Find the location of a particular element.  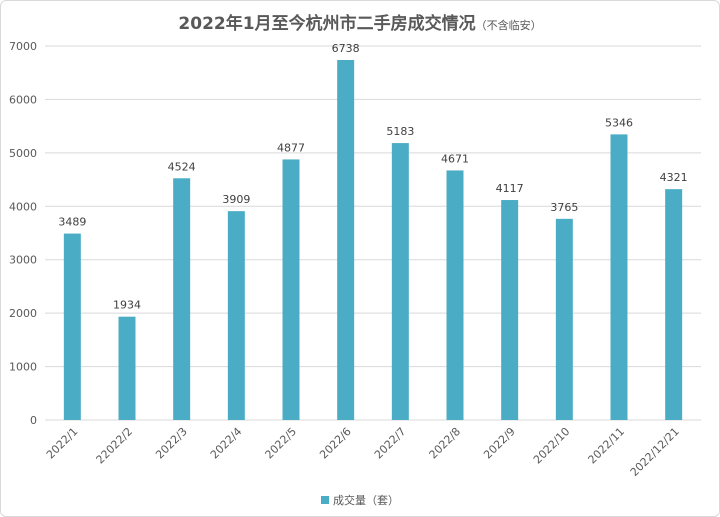

chart-subtitle: （不含临安） is located at coordinates (508, 25).